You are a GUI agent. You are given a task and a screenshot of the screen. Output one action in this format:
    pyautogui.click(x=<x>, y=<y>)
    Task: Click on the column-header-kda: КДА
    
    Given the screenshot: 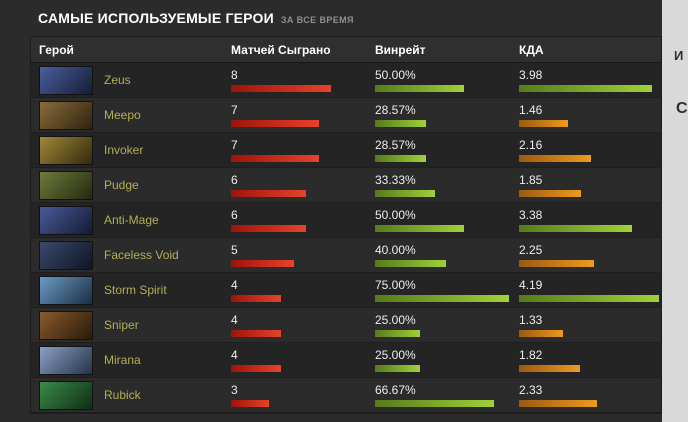 What is the action you would take?
    pyautogui.click(x=531, y=49)
    